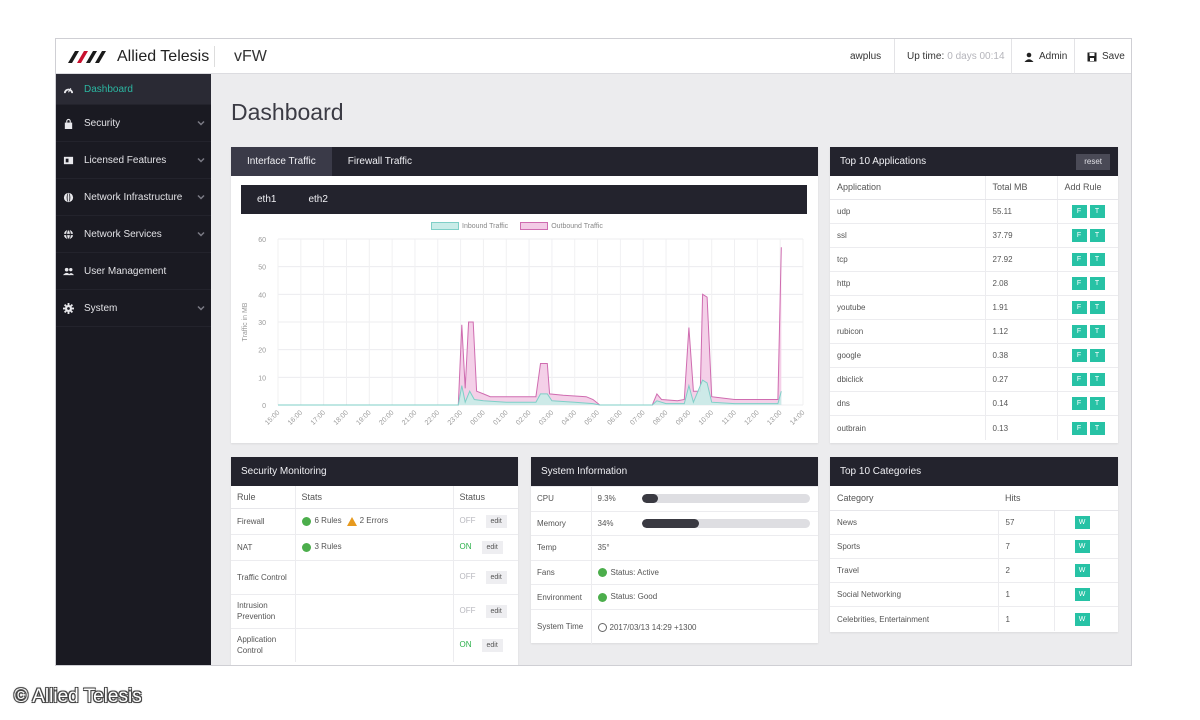  I want to click on x-tick-label: 20:00, so click(386, 417).